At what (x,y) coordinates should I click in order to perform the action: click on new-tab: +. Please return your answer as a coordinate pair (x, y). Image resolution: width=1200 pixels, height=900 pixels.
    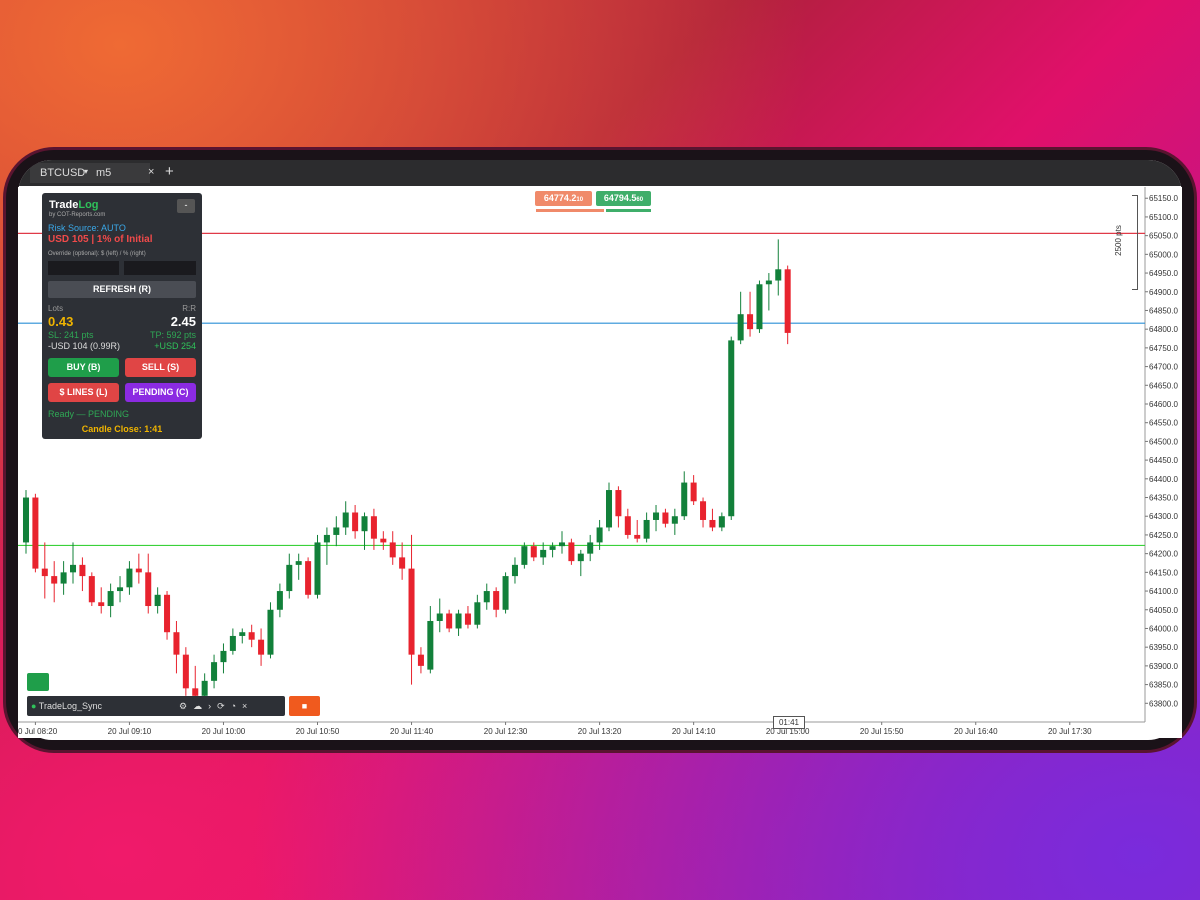
    Looking at the image, I should click on (169, 171).